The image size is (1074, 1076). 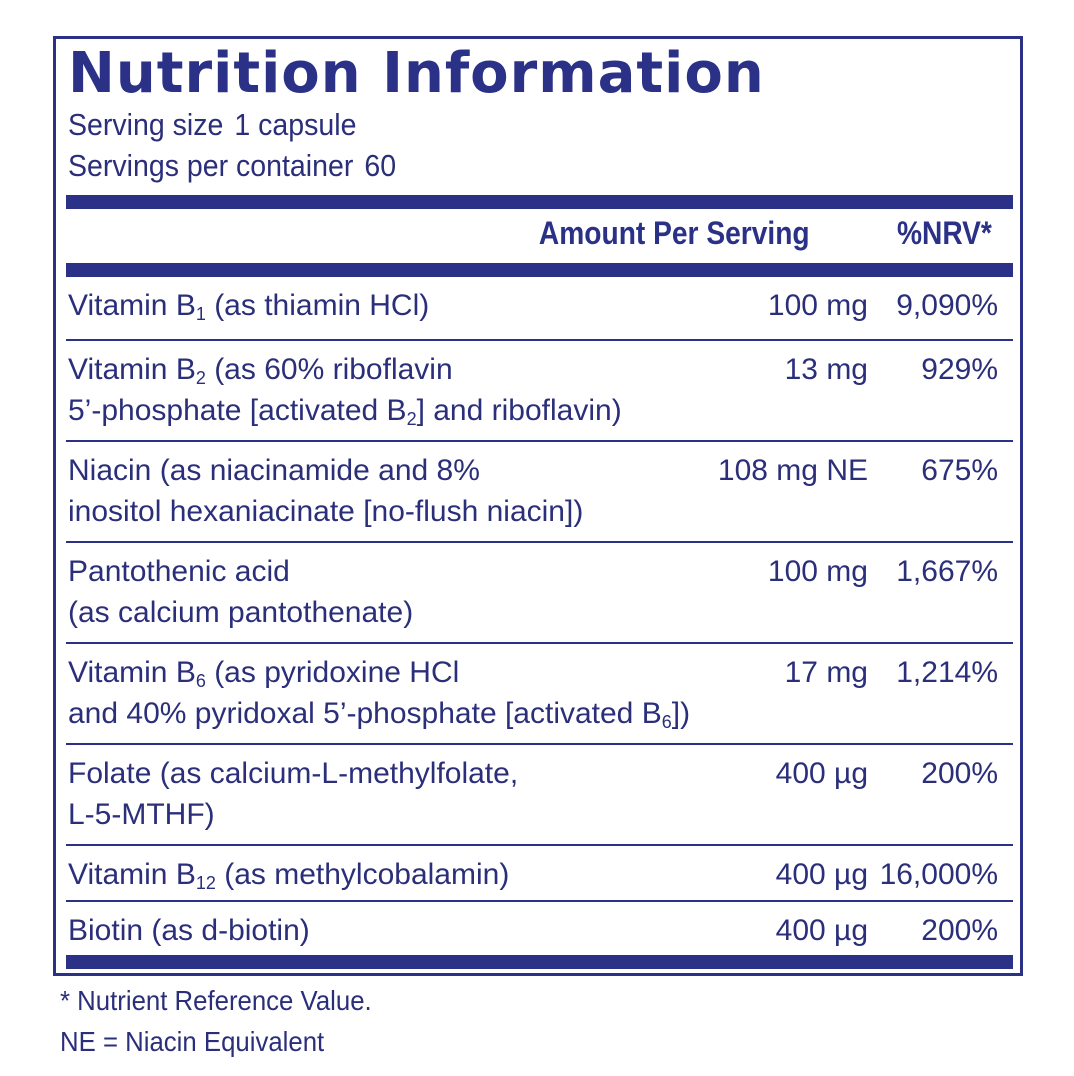 What do you see at coordinates (211, 165) in the screenshot?
I see `servings-per-container-label: Servings per container` at bounding box center [211, 165].